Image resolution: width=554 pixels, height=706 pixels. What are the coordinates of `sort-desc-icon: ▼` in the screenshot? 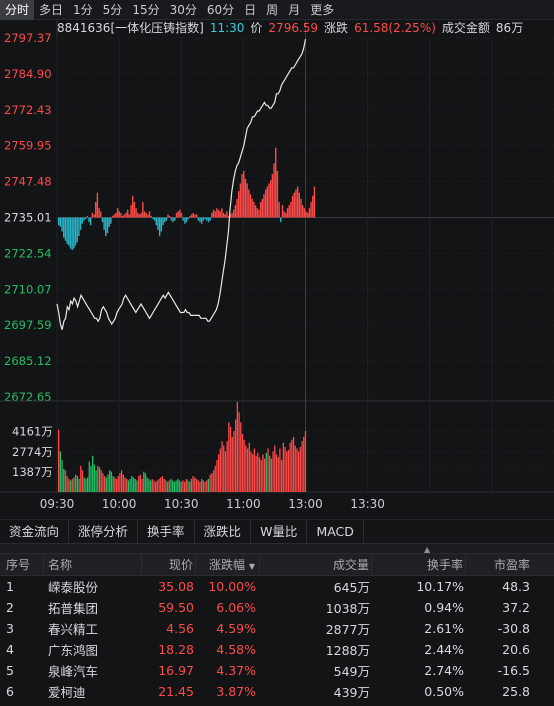 It's located at (251, 566).